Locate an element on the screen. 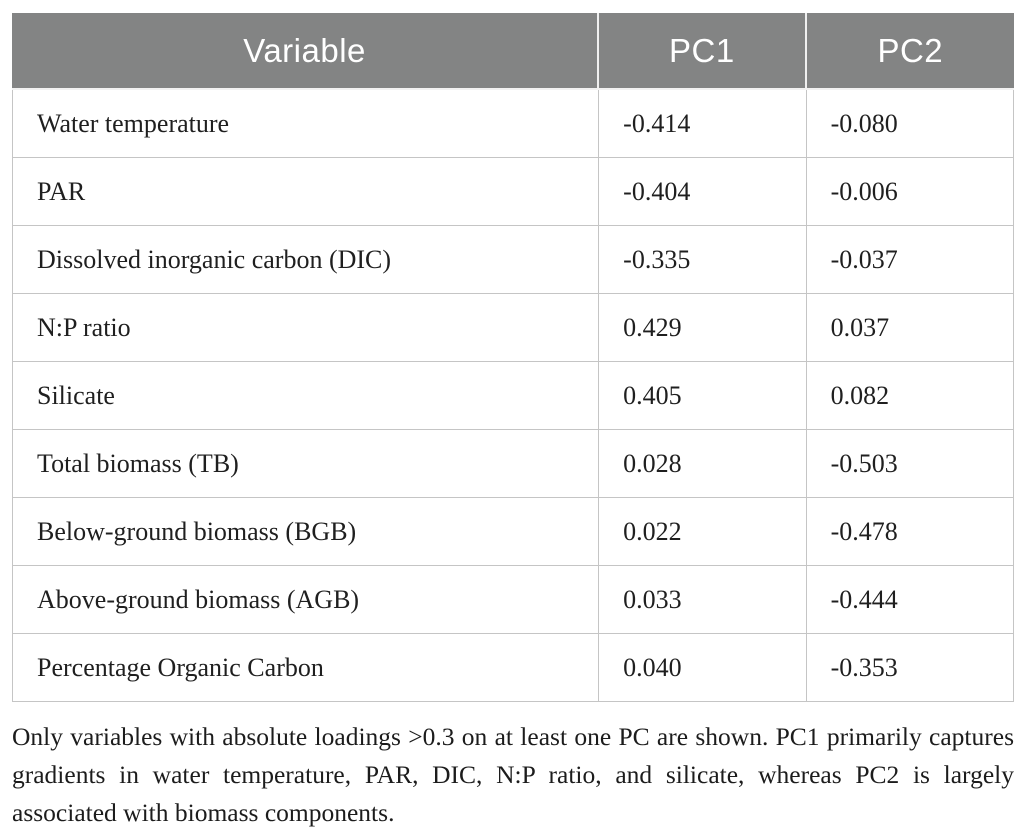 This screenshot has height=831, width=1026. cell-pc2: -0.006 is located at coordinates (910, 192).